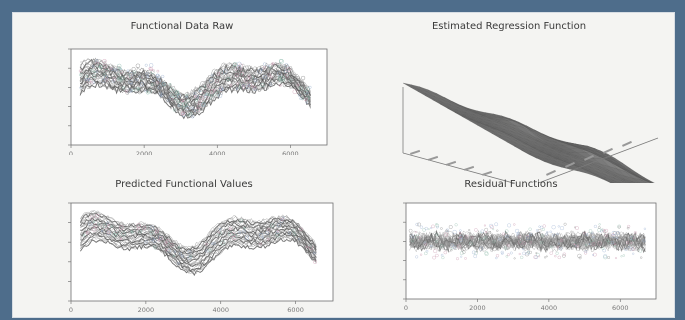 Image resolution: width=685 pixels, height=320 pixels. Describe the element at coordinates (549, 308) in the screenshot. I see `x-tick-label: 4000` at that location.